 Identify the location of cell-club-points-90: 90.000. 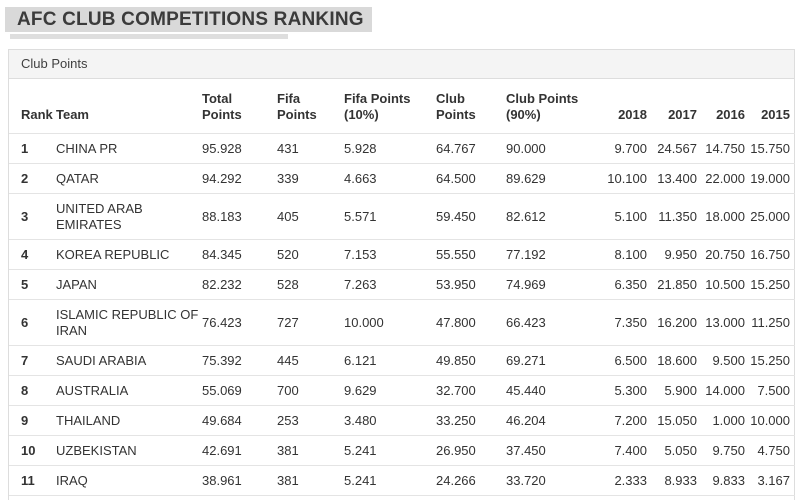
(555, 148).